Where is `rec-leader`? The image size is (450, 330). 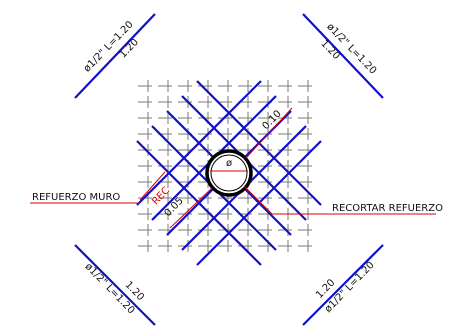
rec-leader is located at coordinates (152, 186).